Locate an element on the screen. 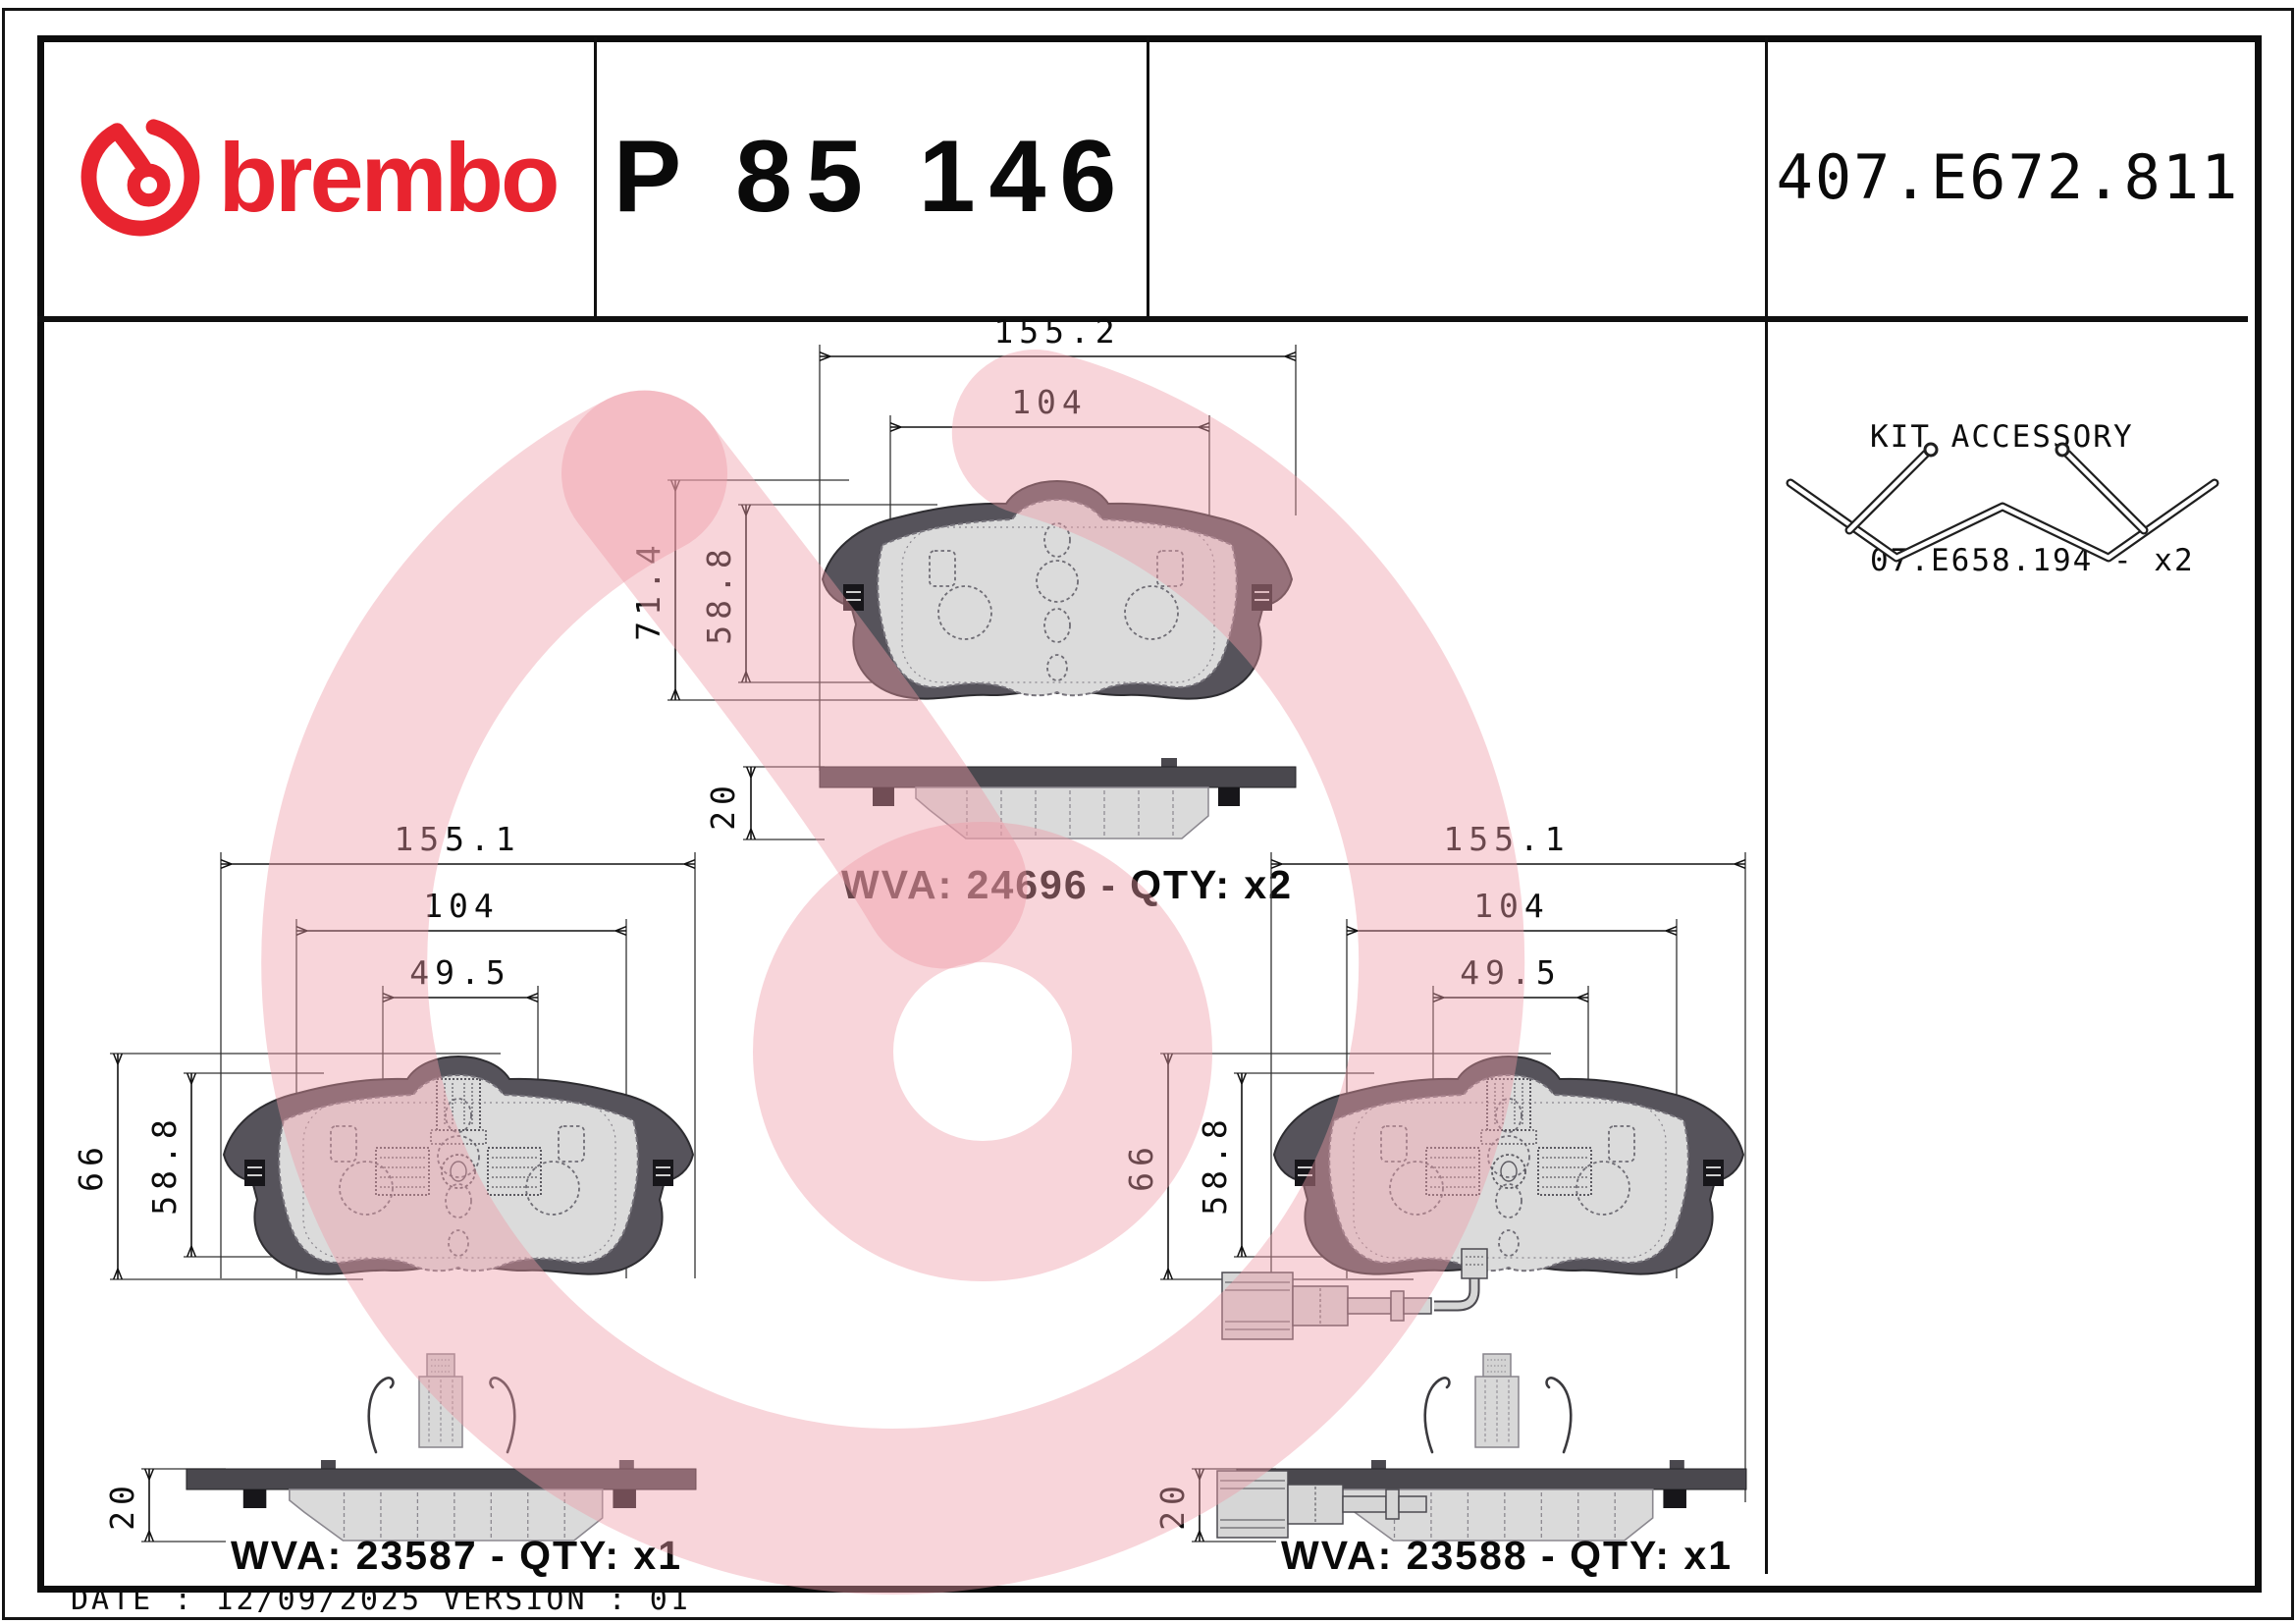 Image resolution: width=2296 pixels, height=1624 pixels. footer-date-version: DATE : 12/09/2025 VERSION : 01 is located at coordinates (381, 1600).